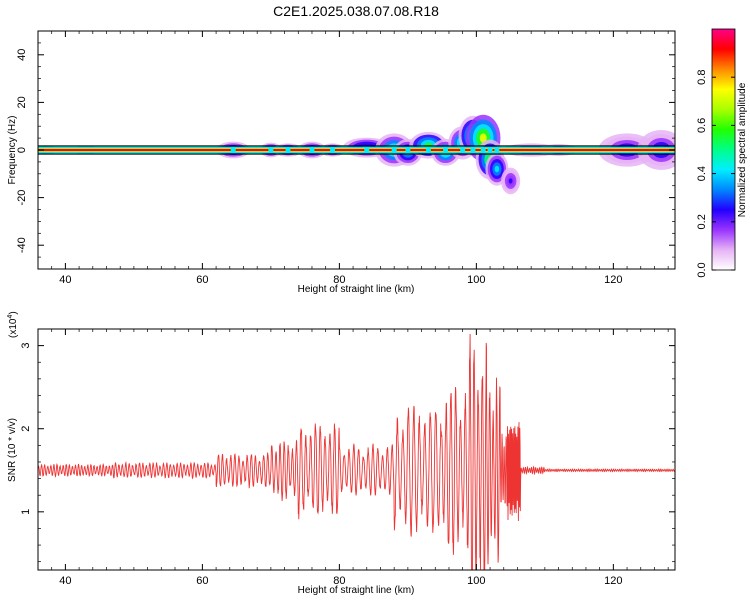  Describe the element at coordinates (702, 221) in the screenshot. I see `colorbar-tick-label: 0.2` at that location.